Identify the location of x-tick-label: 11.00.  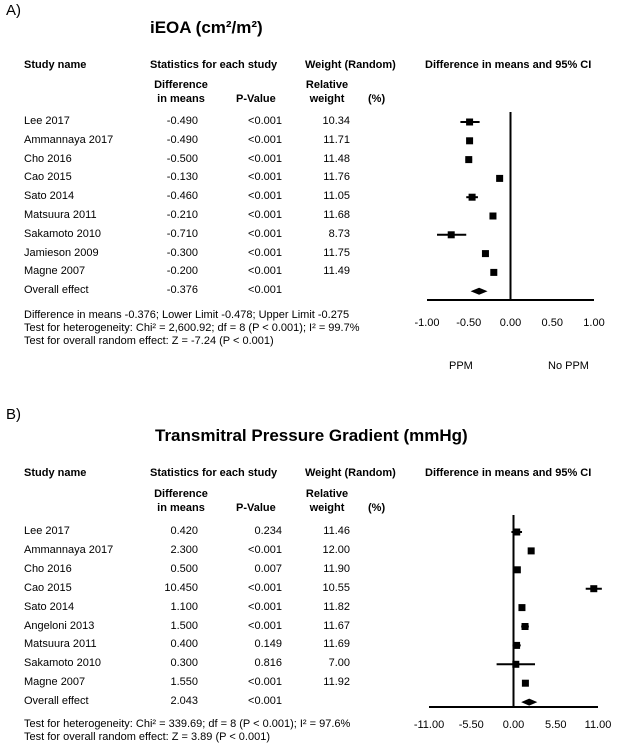
(598, 725).